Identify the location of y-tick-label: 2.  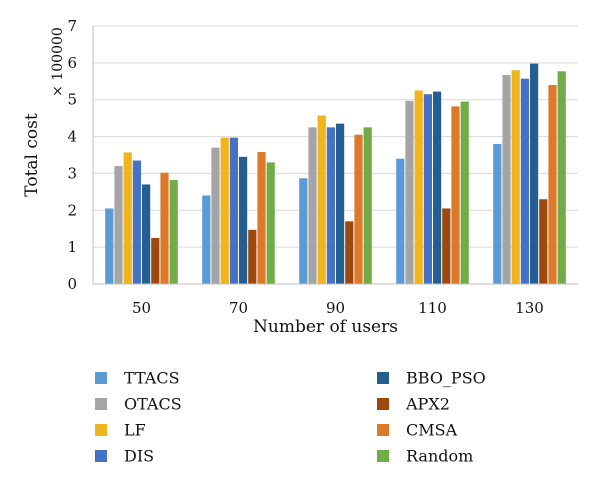
(72, 210).